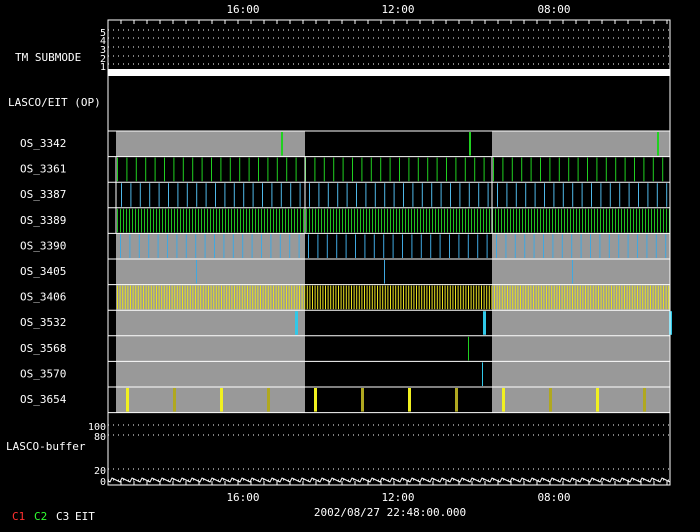 This screenshot has height=532, width=700. I want to click on row-label: OS_3390, so click(43, 245).